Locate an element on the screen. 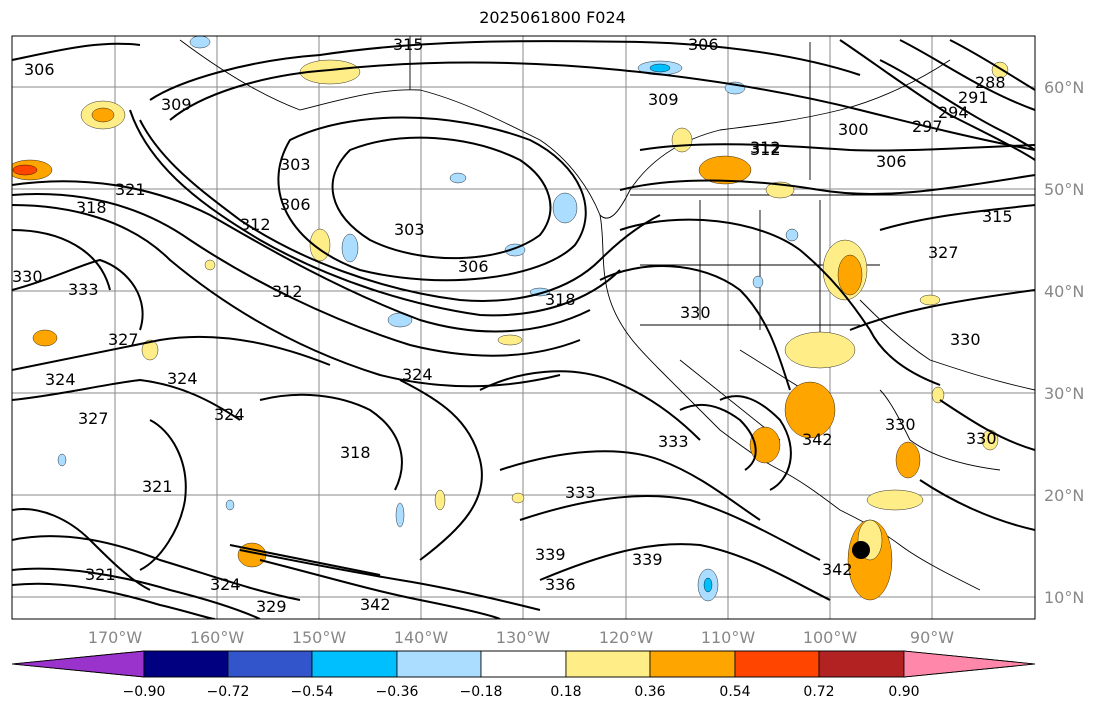  colorbar-tick-label: 0.72 is located at coordinates (819, 692).